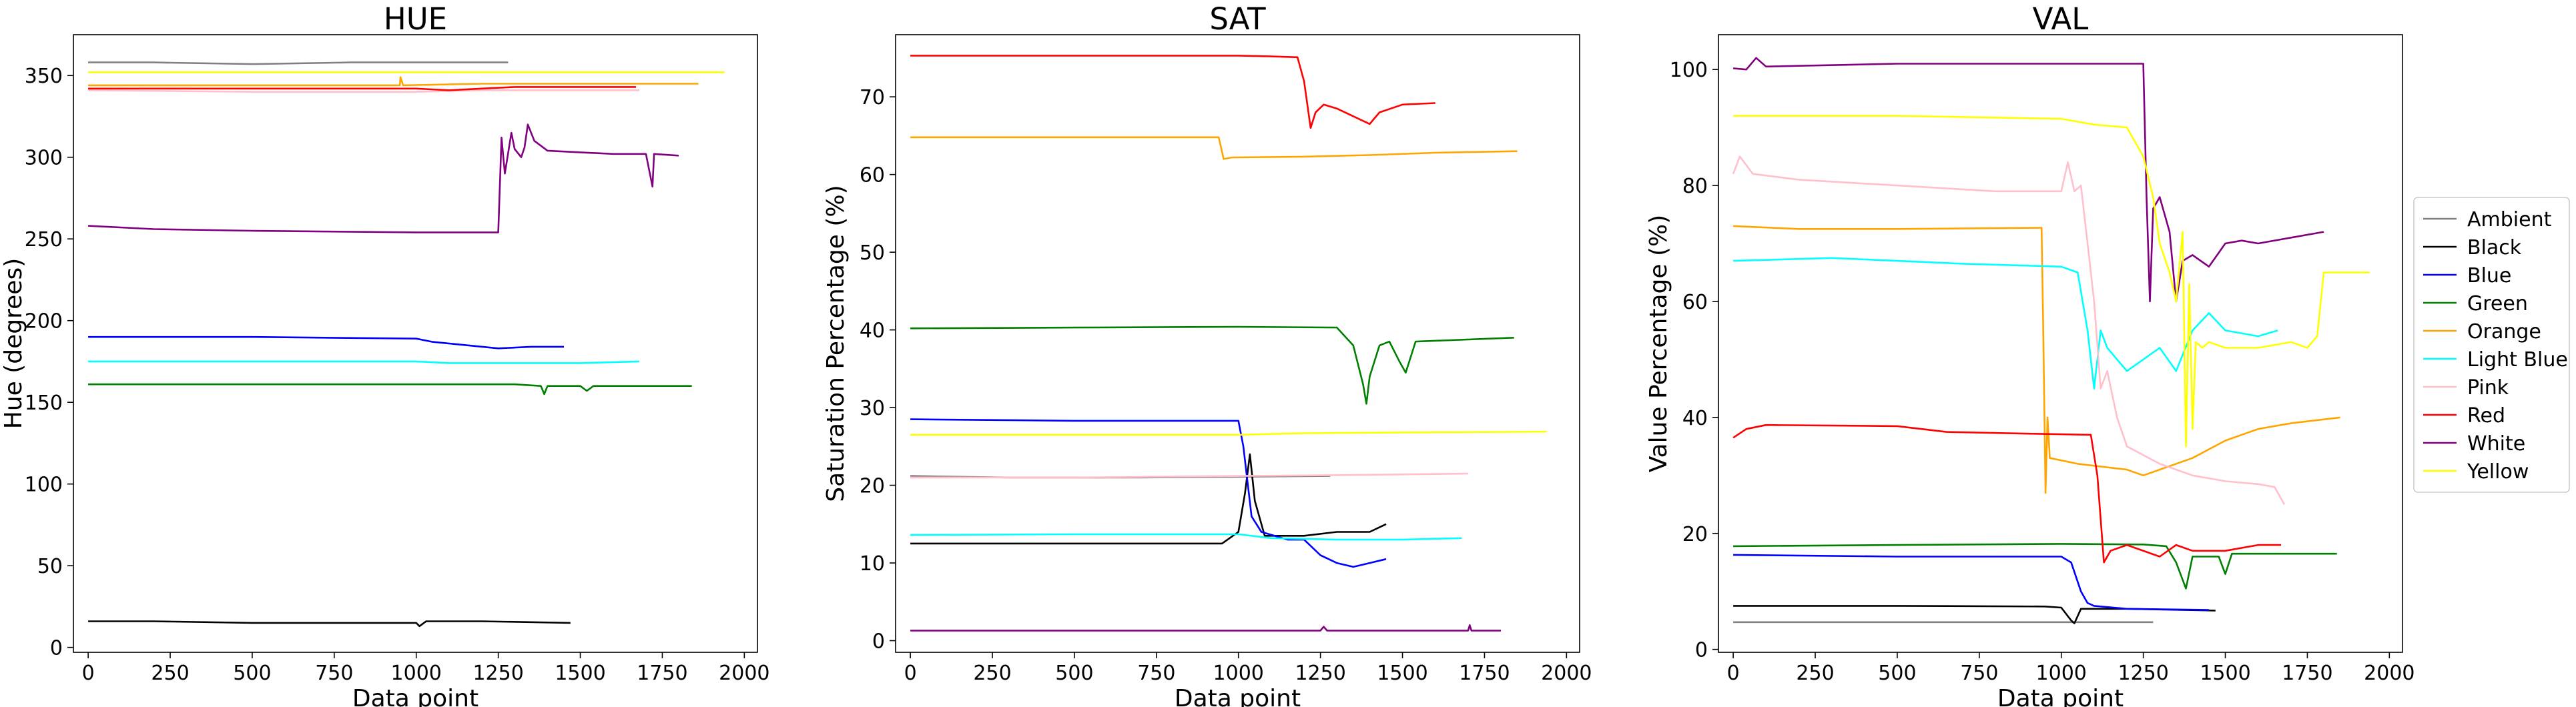 Image resolution: width=2576 pixels, height=707 pixels. Describe the element at coordinates (415, 19) in the screenshot. I see `chart-title: HUE` at that location.